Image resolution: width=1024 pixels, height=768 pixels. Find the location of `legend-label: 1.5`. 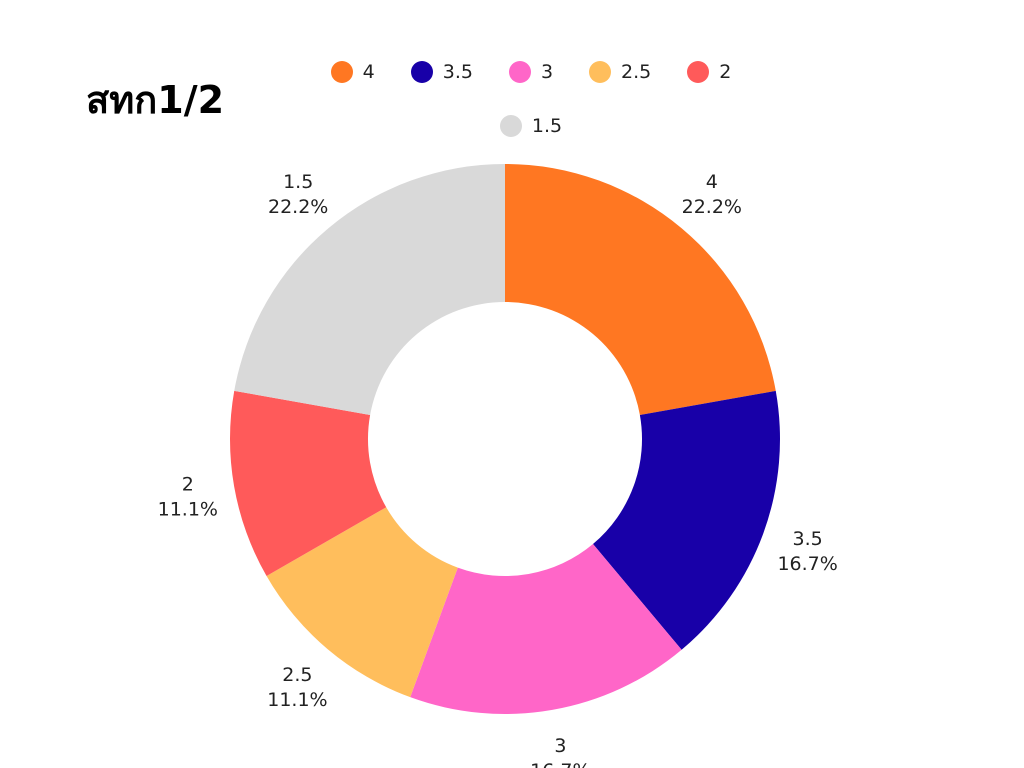

legend-label: 1.5 is located at coordinates (547, 126).